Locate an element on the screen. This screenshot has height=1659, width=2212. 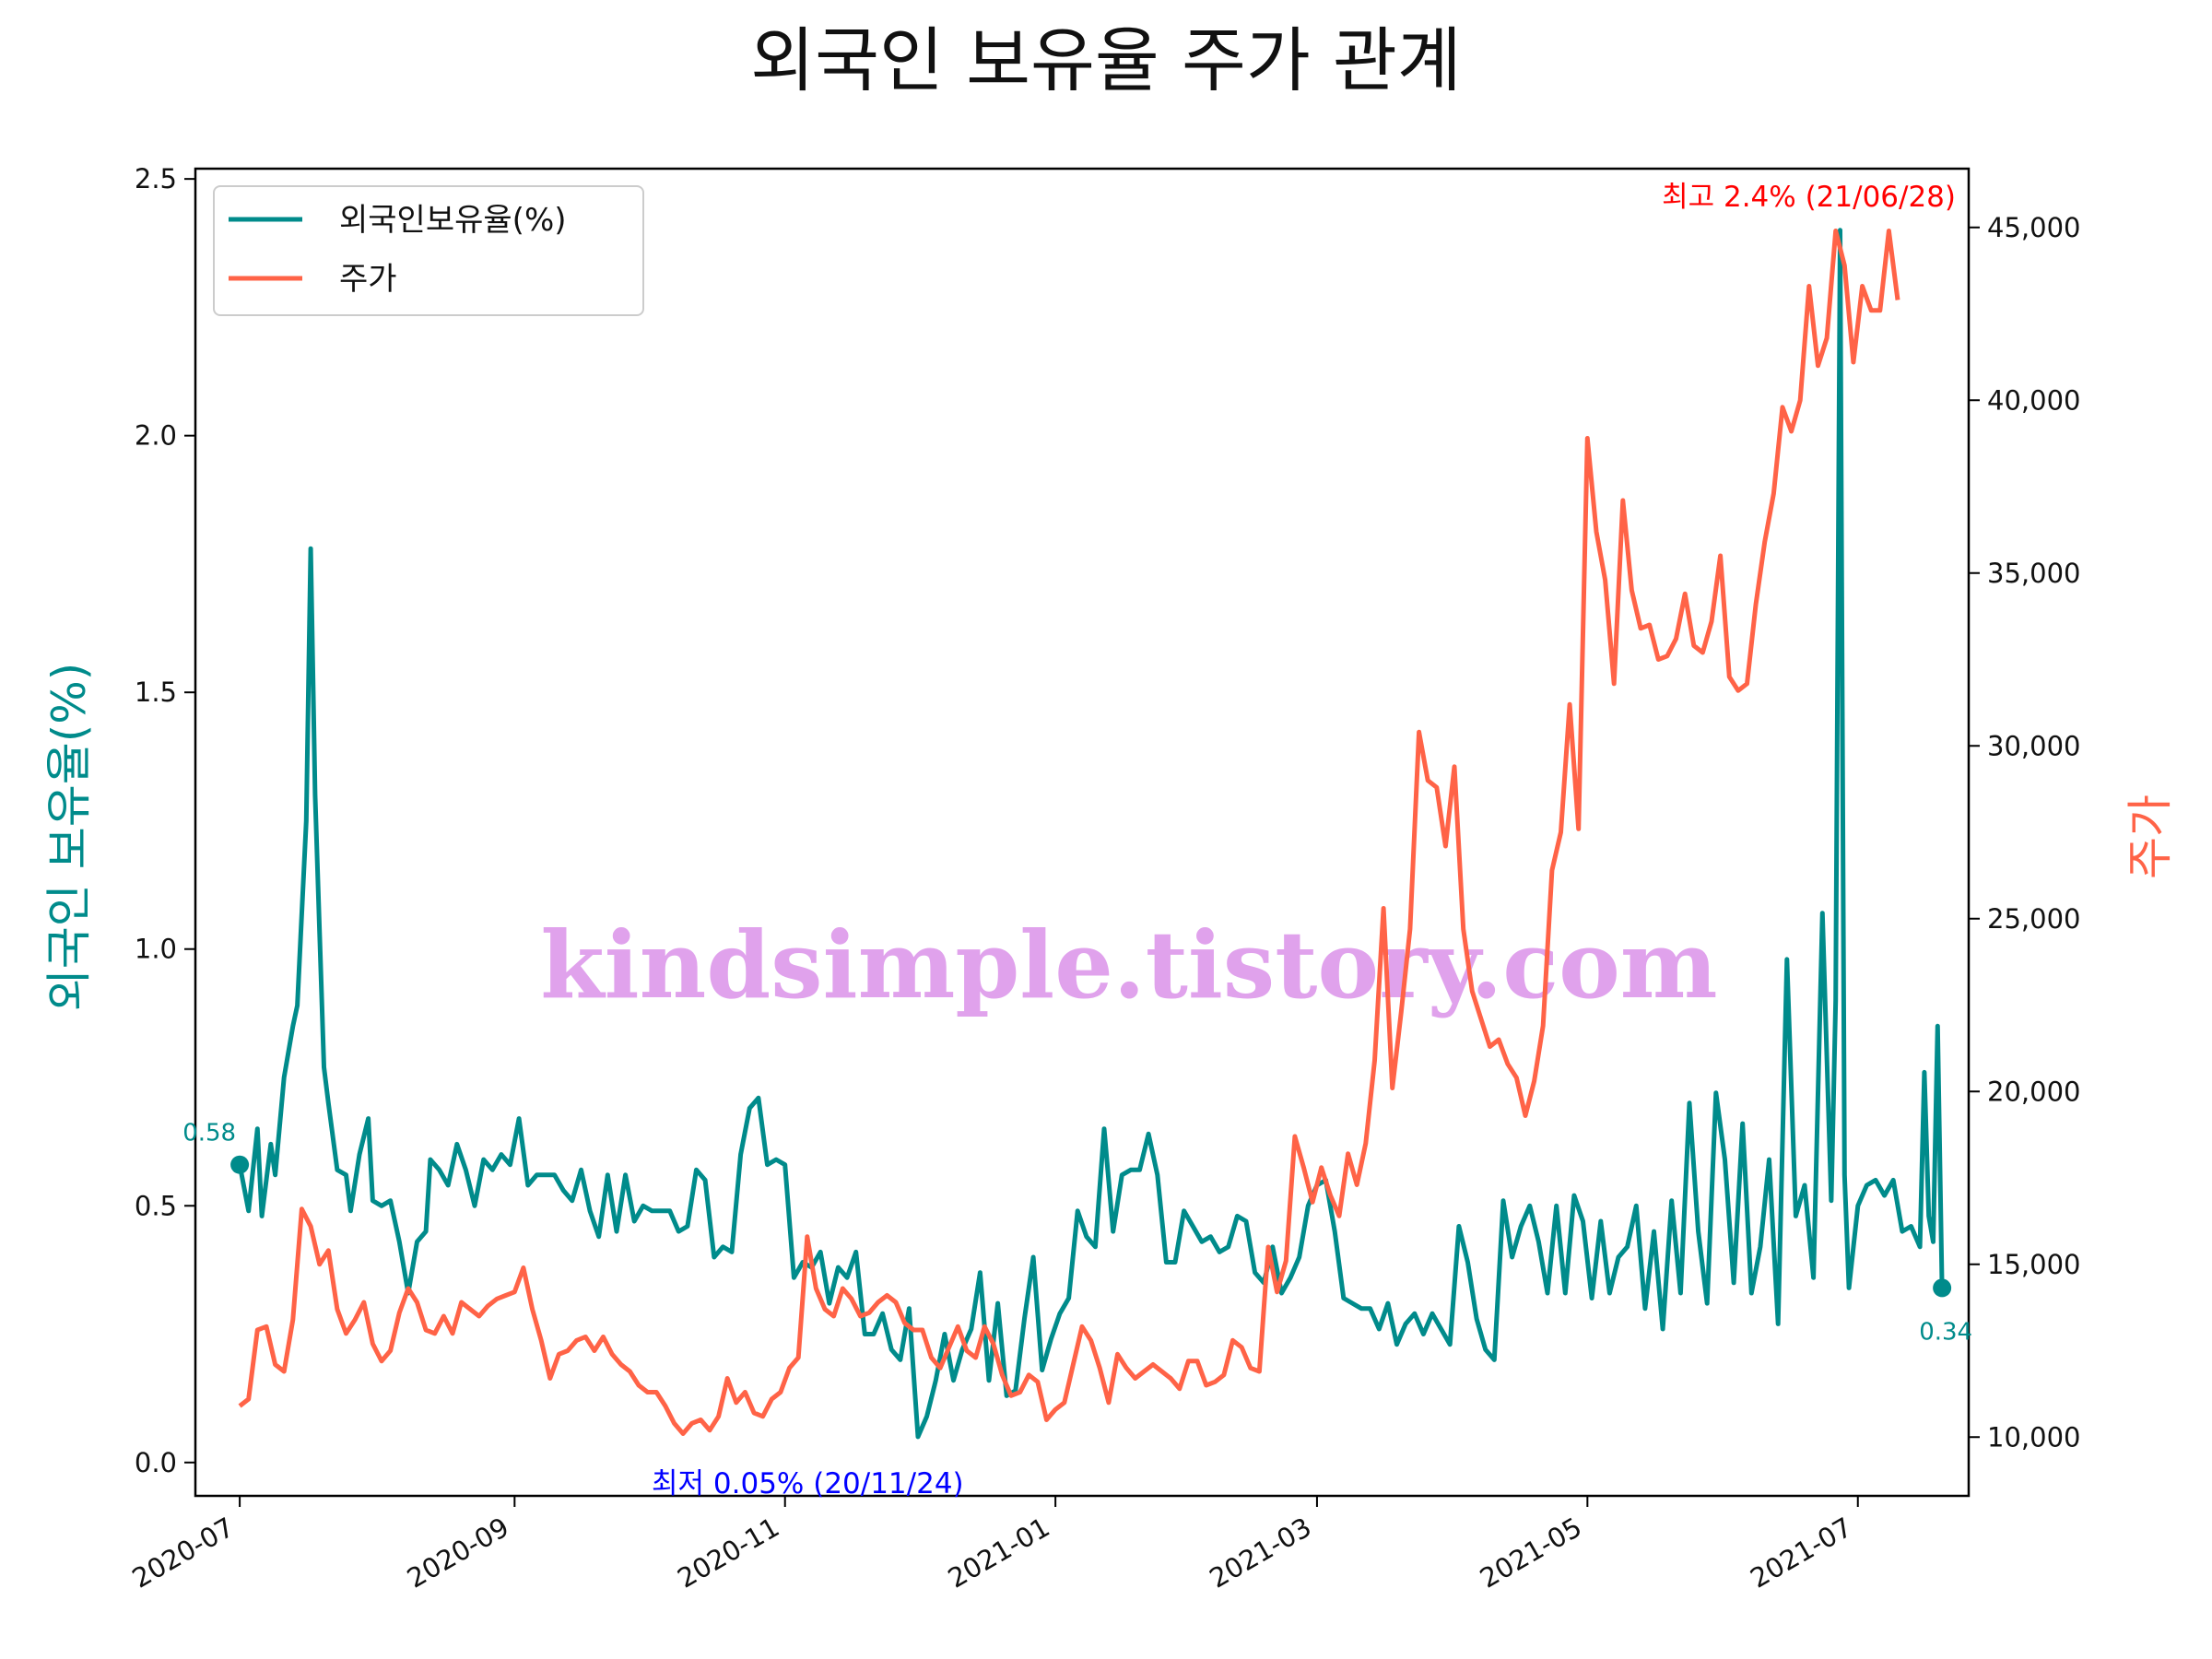
end-value-label: 0.34 is located at coordinates (1945, 1332).